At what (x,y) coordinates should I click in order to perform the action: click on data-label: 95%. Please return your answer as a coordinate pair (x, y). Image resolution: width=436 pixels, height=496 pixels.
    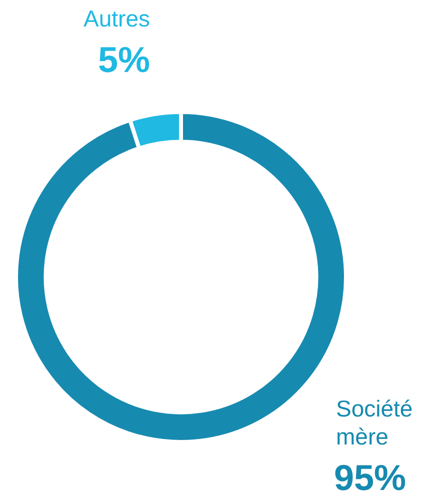
    Looking at the image, I should click on (370, 476).